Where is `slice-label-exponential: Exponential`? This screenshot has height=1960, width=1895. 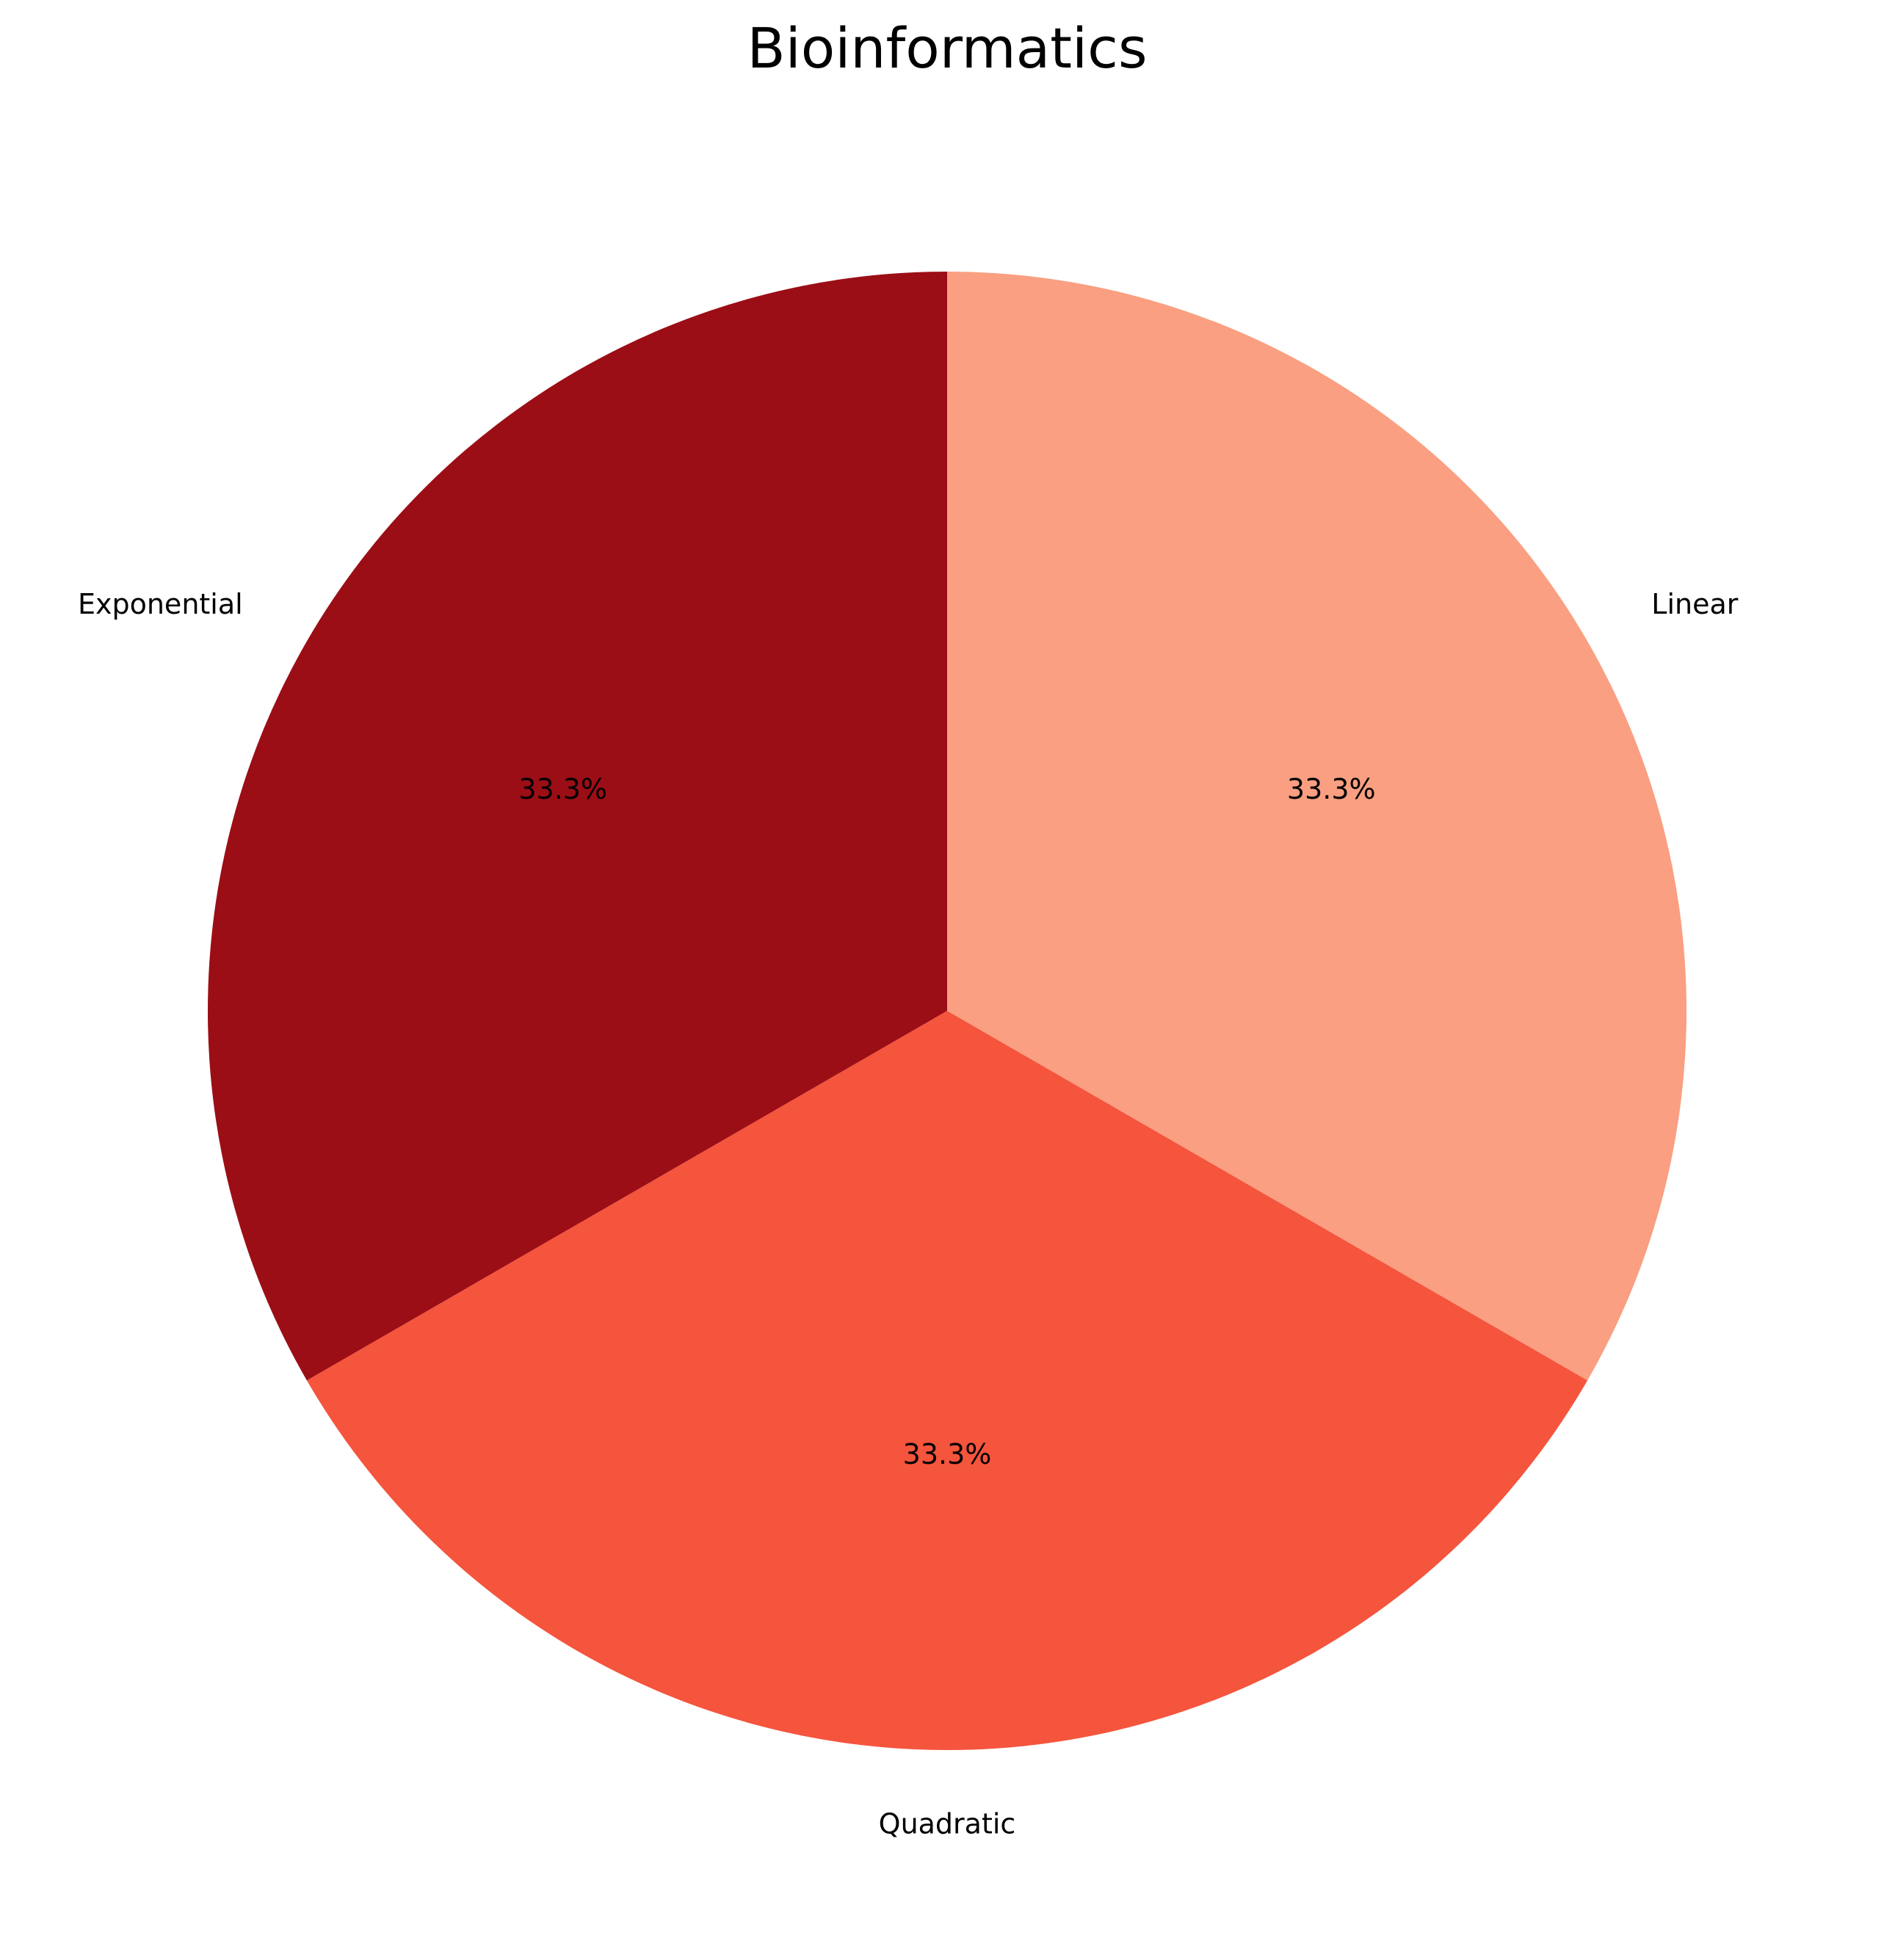
slice-label-exponential: Exponential is located at coordinates (161, 604).